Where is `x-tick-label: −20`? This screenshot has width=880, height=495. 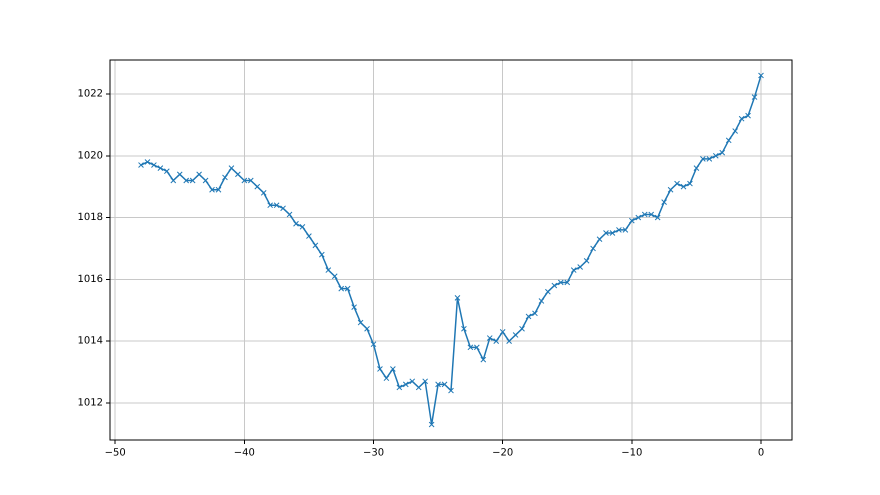 x-tick-label: −20 is located at coordinates (503, 453).